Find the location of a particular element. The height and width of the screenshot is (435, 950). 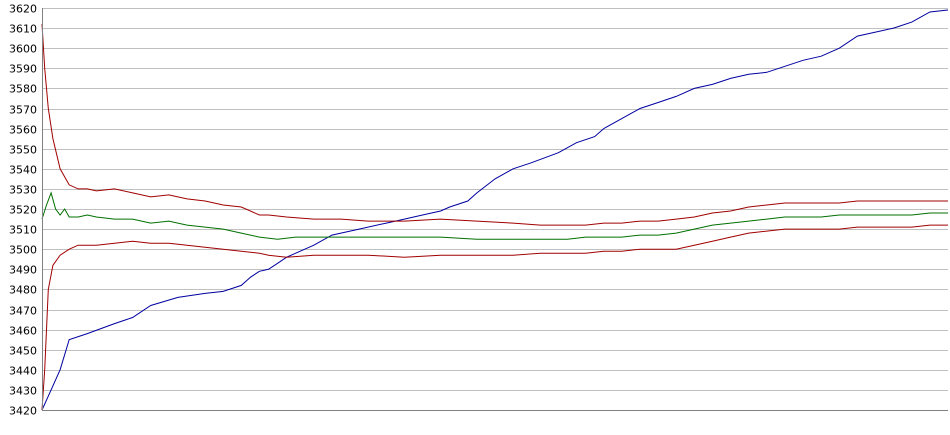

y-tick-label: 3490 is located at coordinates (23, 270).